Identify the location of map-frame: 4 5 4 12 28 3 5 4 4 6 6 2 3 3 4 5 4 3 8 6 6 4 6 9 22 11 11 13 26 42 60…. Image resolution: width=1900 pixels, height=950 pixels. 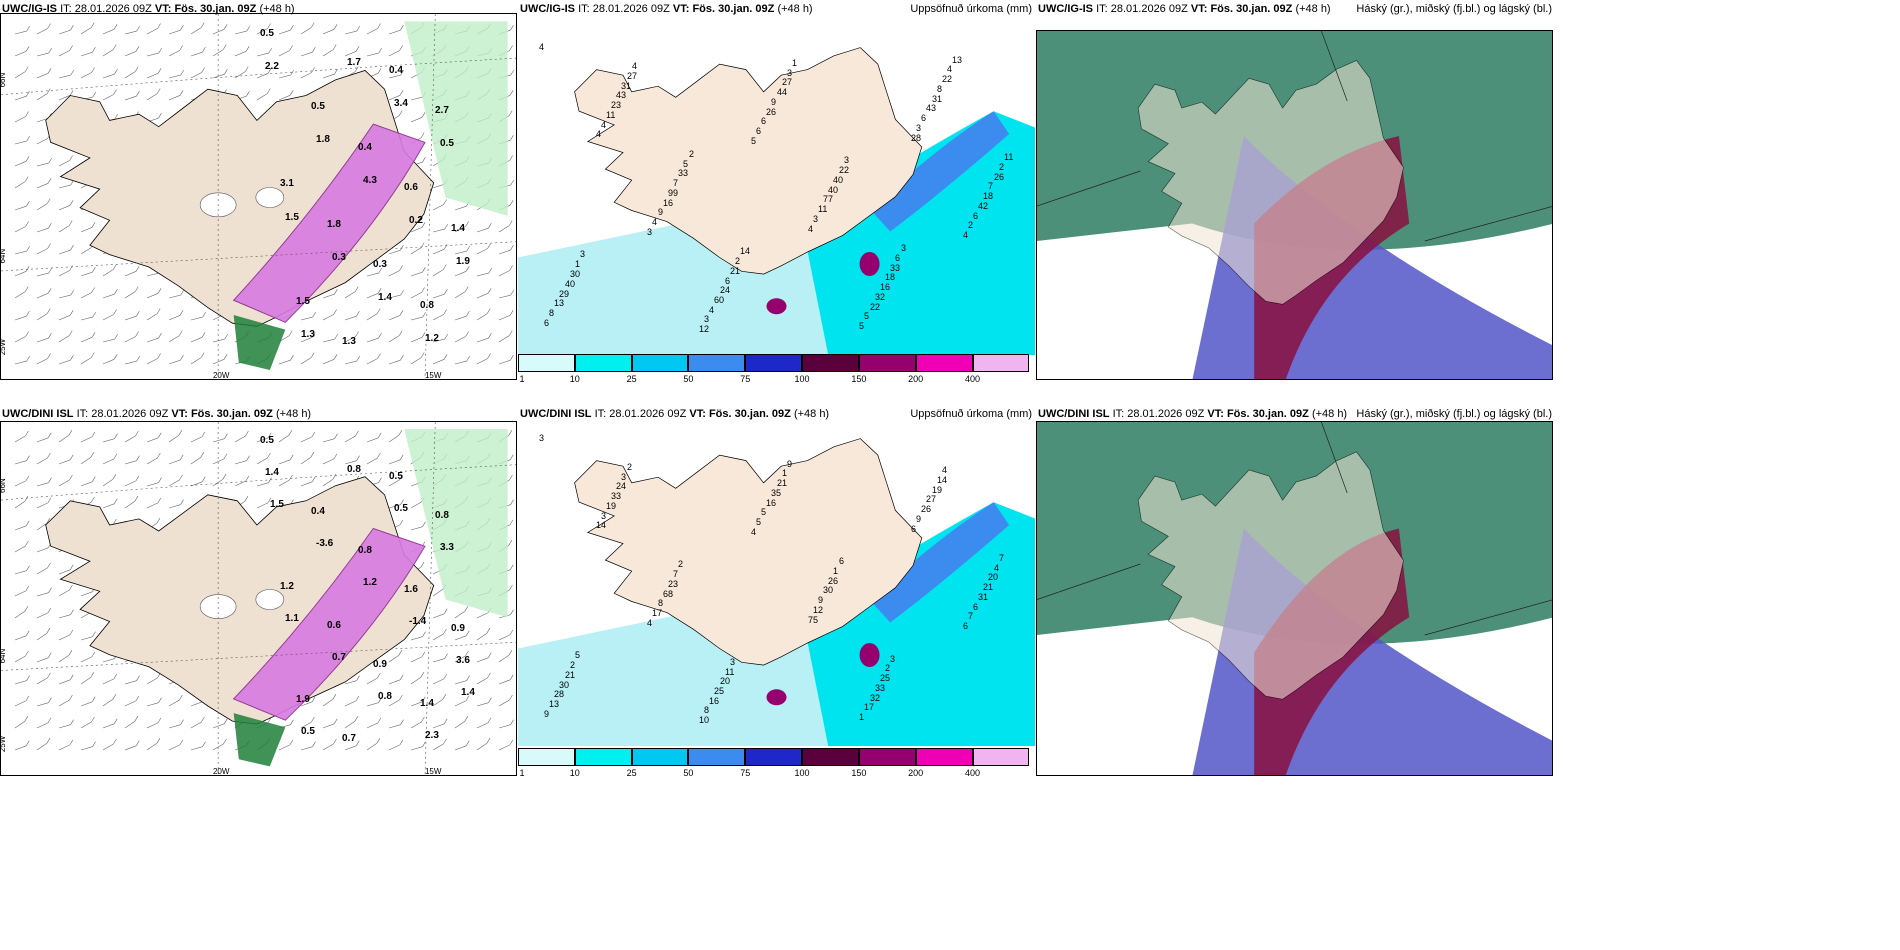
(776, 192).